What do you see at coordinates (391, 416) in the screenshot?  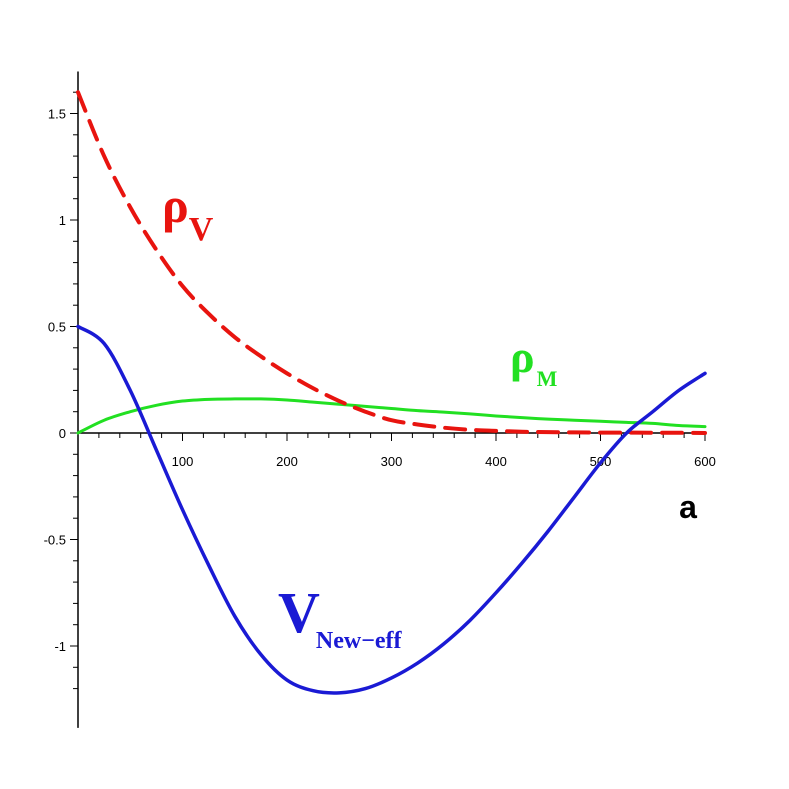 I see `rho-m-series-line` at bounding box center [391, 416].